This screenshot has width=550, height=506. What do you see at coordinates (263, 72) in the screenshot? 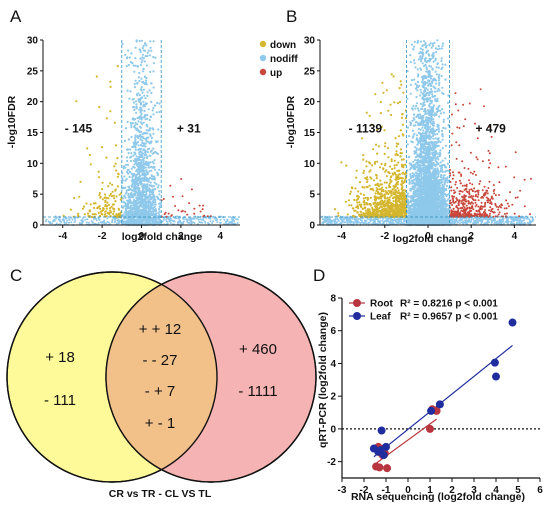
I see `legend-marker-up` at bounding box center [263, 72].